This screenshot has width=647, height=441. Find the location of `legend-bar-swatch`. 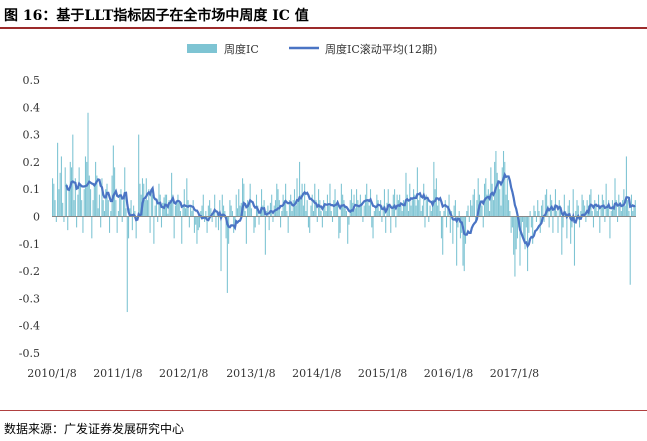

legend-bar-swatch is located at coordinates (202, 48).